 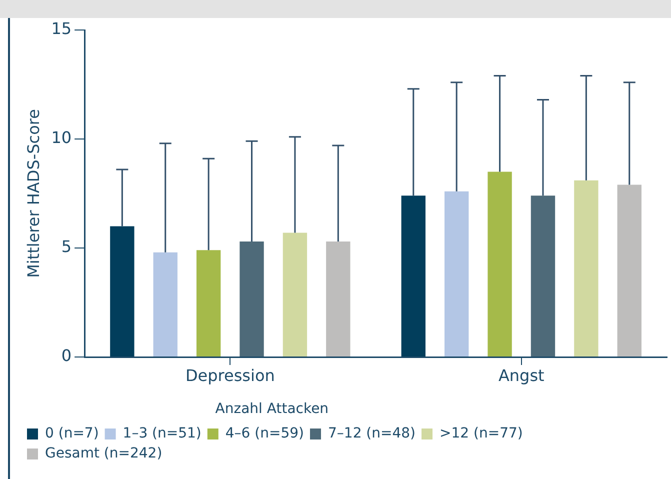 I want to click on y-tick-label: 0, so click(x=66, y=356).